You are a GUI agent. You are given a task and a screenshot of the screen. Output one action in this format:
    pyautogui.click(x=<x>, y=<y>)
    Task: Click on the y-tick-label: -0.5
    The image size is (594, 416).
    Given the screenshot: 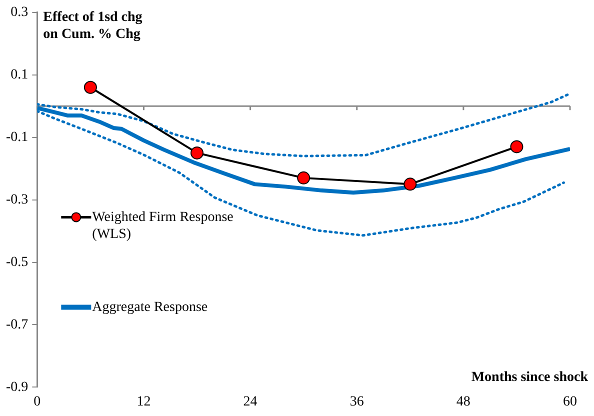 What is the action you would take?
    pyautogui.click(x=17, y=262)
    